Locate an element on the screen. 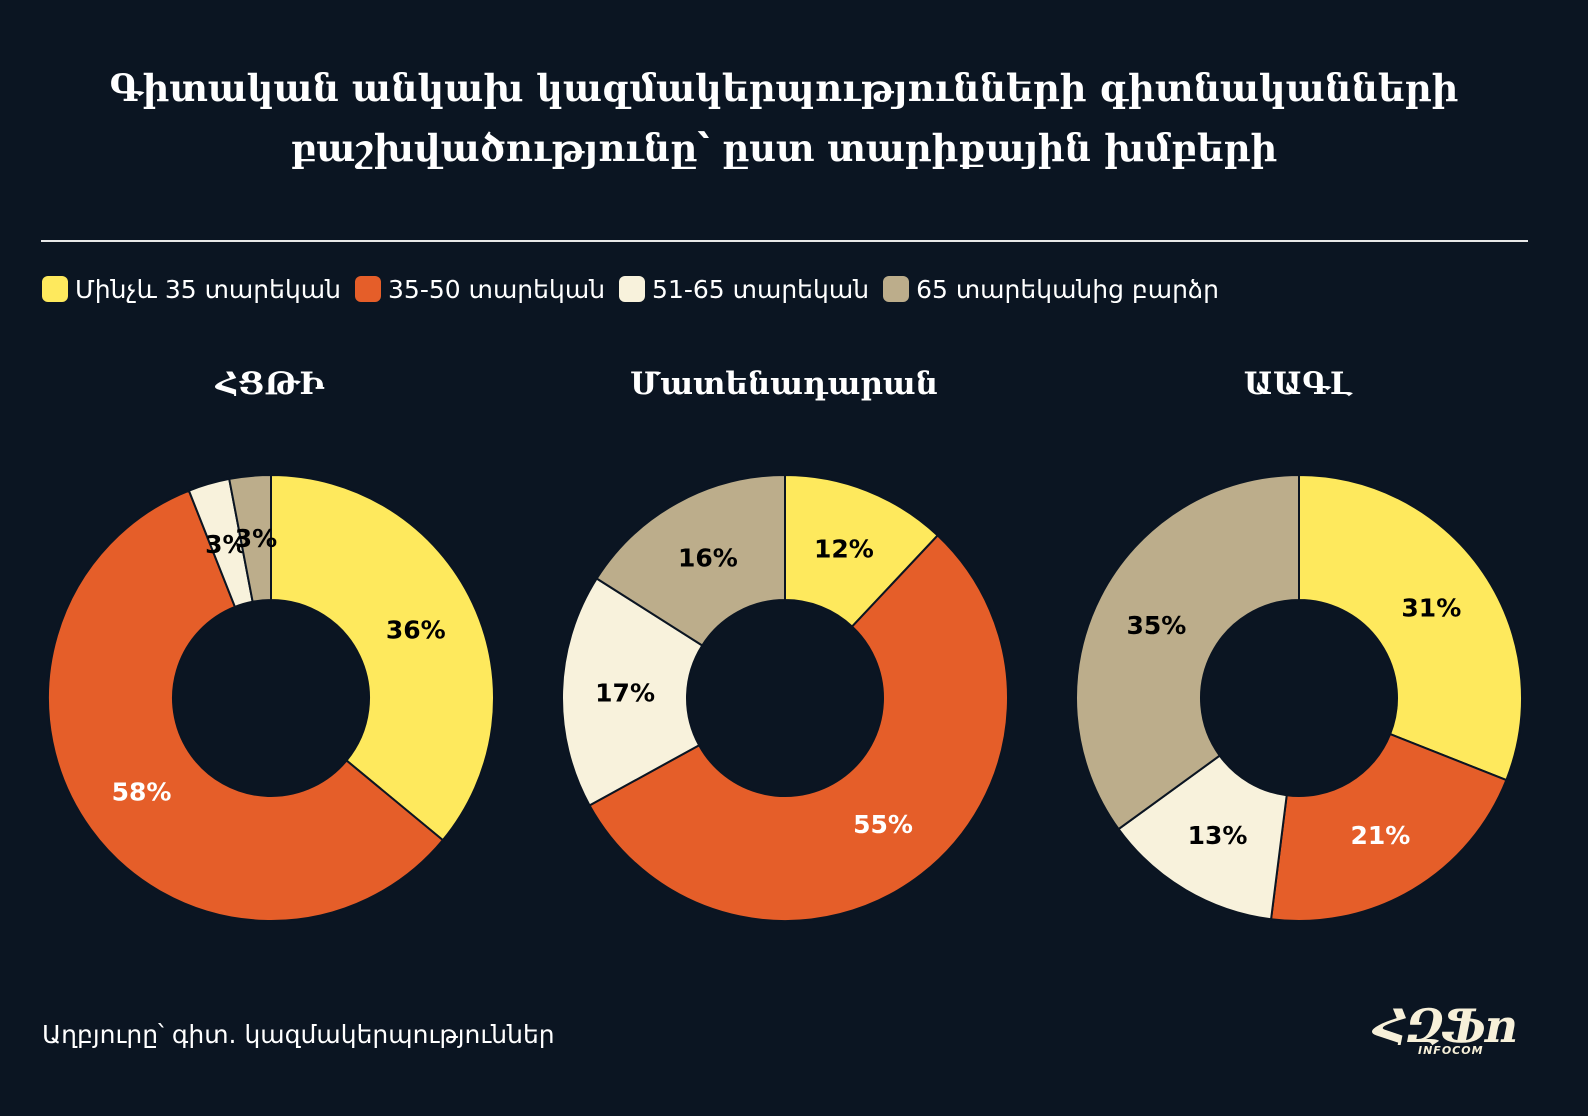 This screenshot has height=1116, width=1588. donut-3-label-over-65: 35% is located at coordinates (1157, 625).